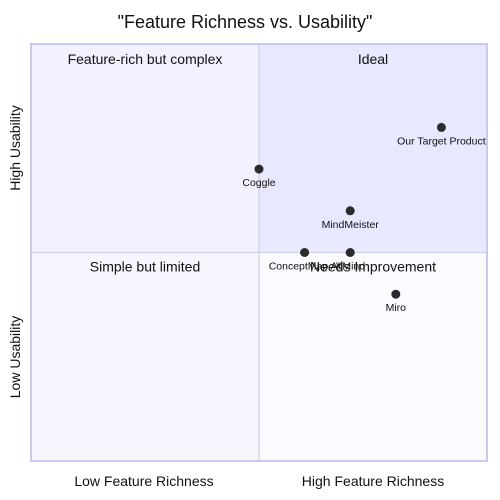 This screenshot has width=500, height=500. Describe the element at coordinates (143, 481) in the screenshot. I see `x-label-low: Low Feature Richness` at that location.